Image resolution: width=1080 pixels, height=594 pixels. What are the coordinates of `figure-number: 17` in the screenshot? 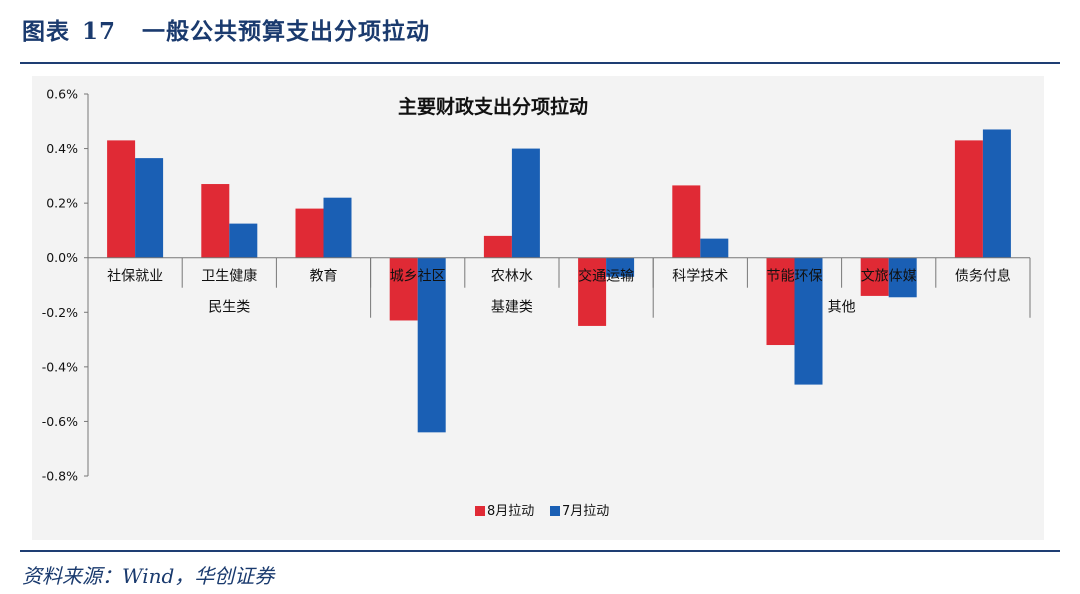 It's located at (99, 31).